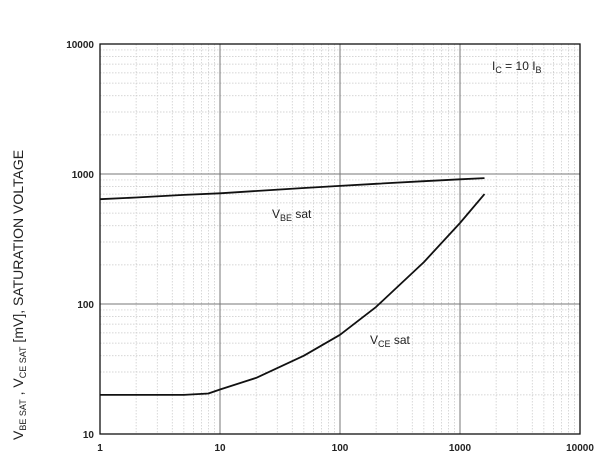 The image size is (603, 456). I want to click on x-tick-label: 1, so click(100, 448).